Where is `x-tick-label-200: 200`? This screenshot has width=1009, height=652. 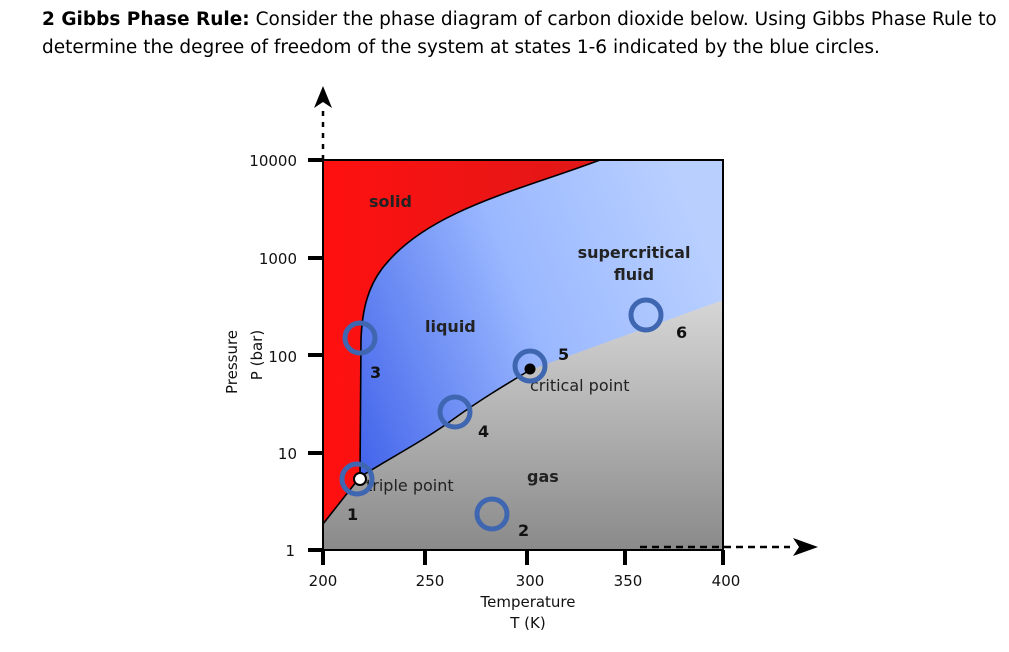
x-tick-label-200: 200 is located at coordinates (323, 581).